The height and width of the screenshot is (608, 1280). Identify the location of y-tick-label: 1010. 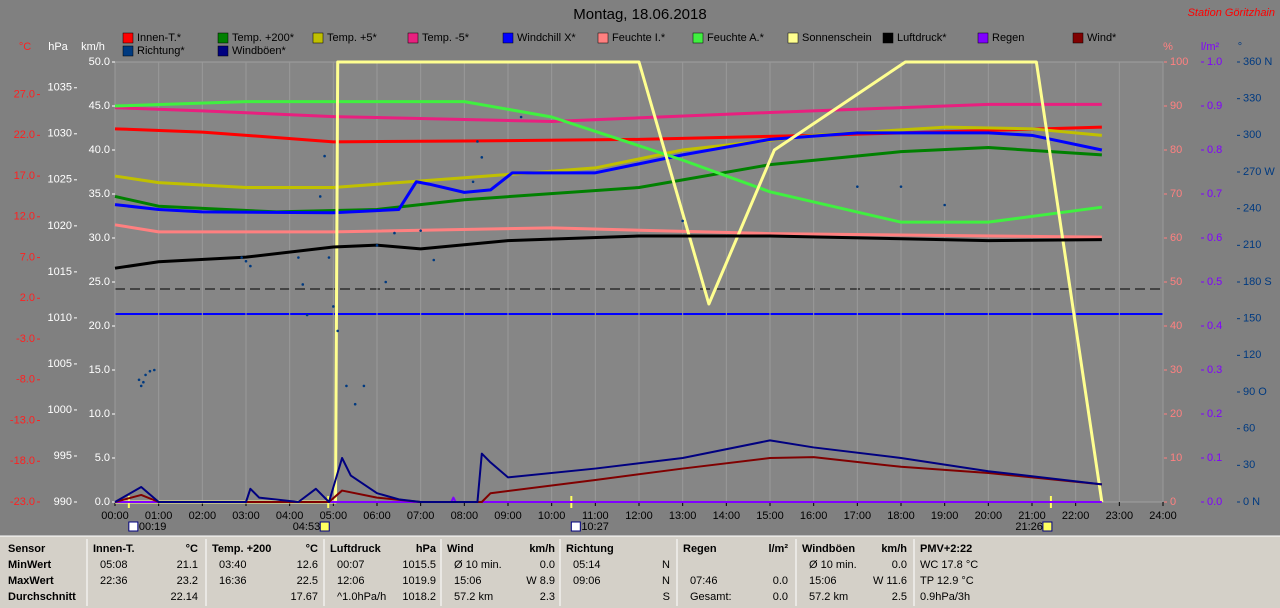
(60, 318).